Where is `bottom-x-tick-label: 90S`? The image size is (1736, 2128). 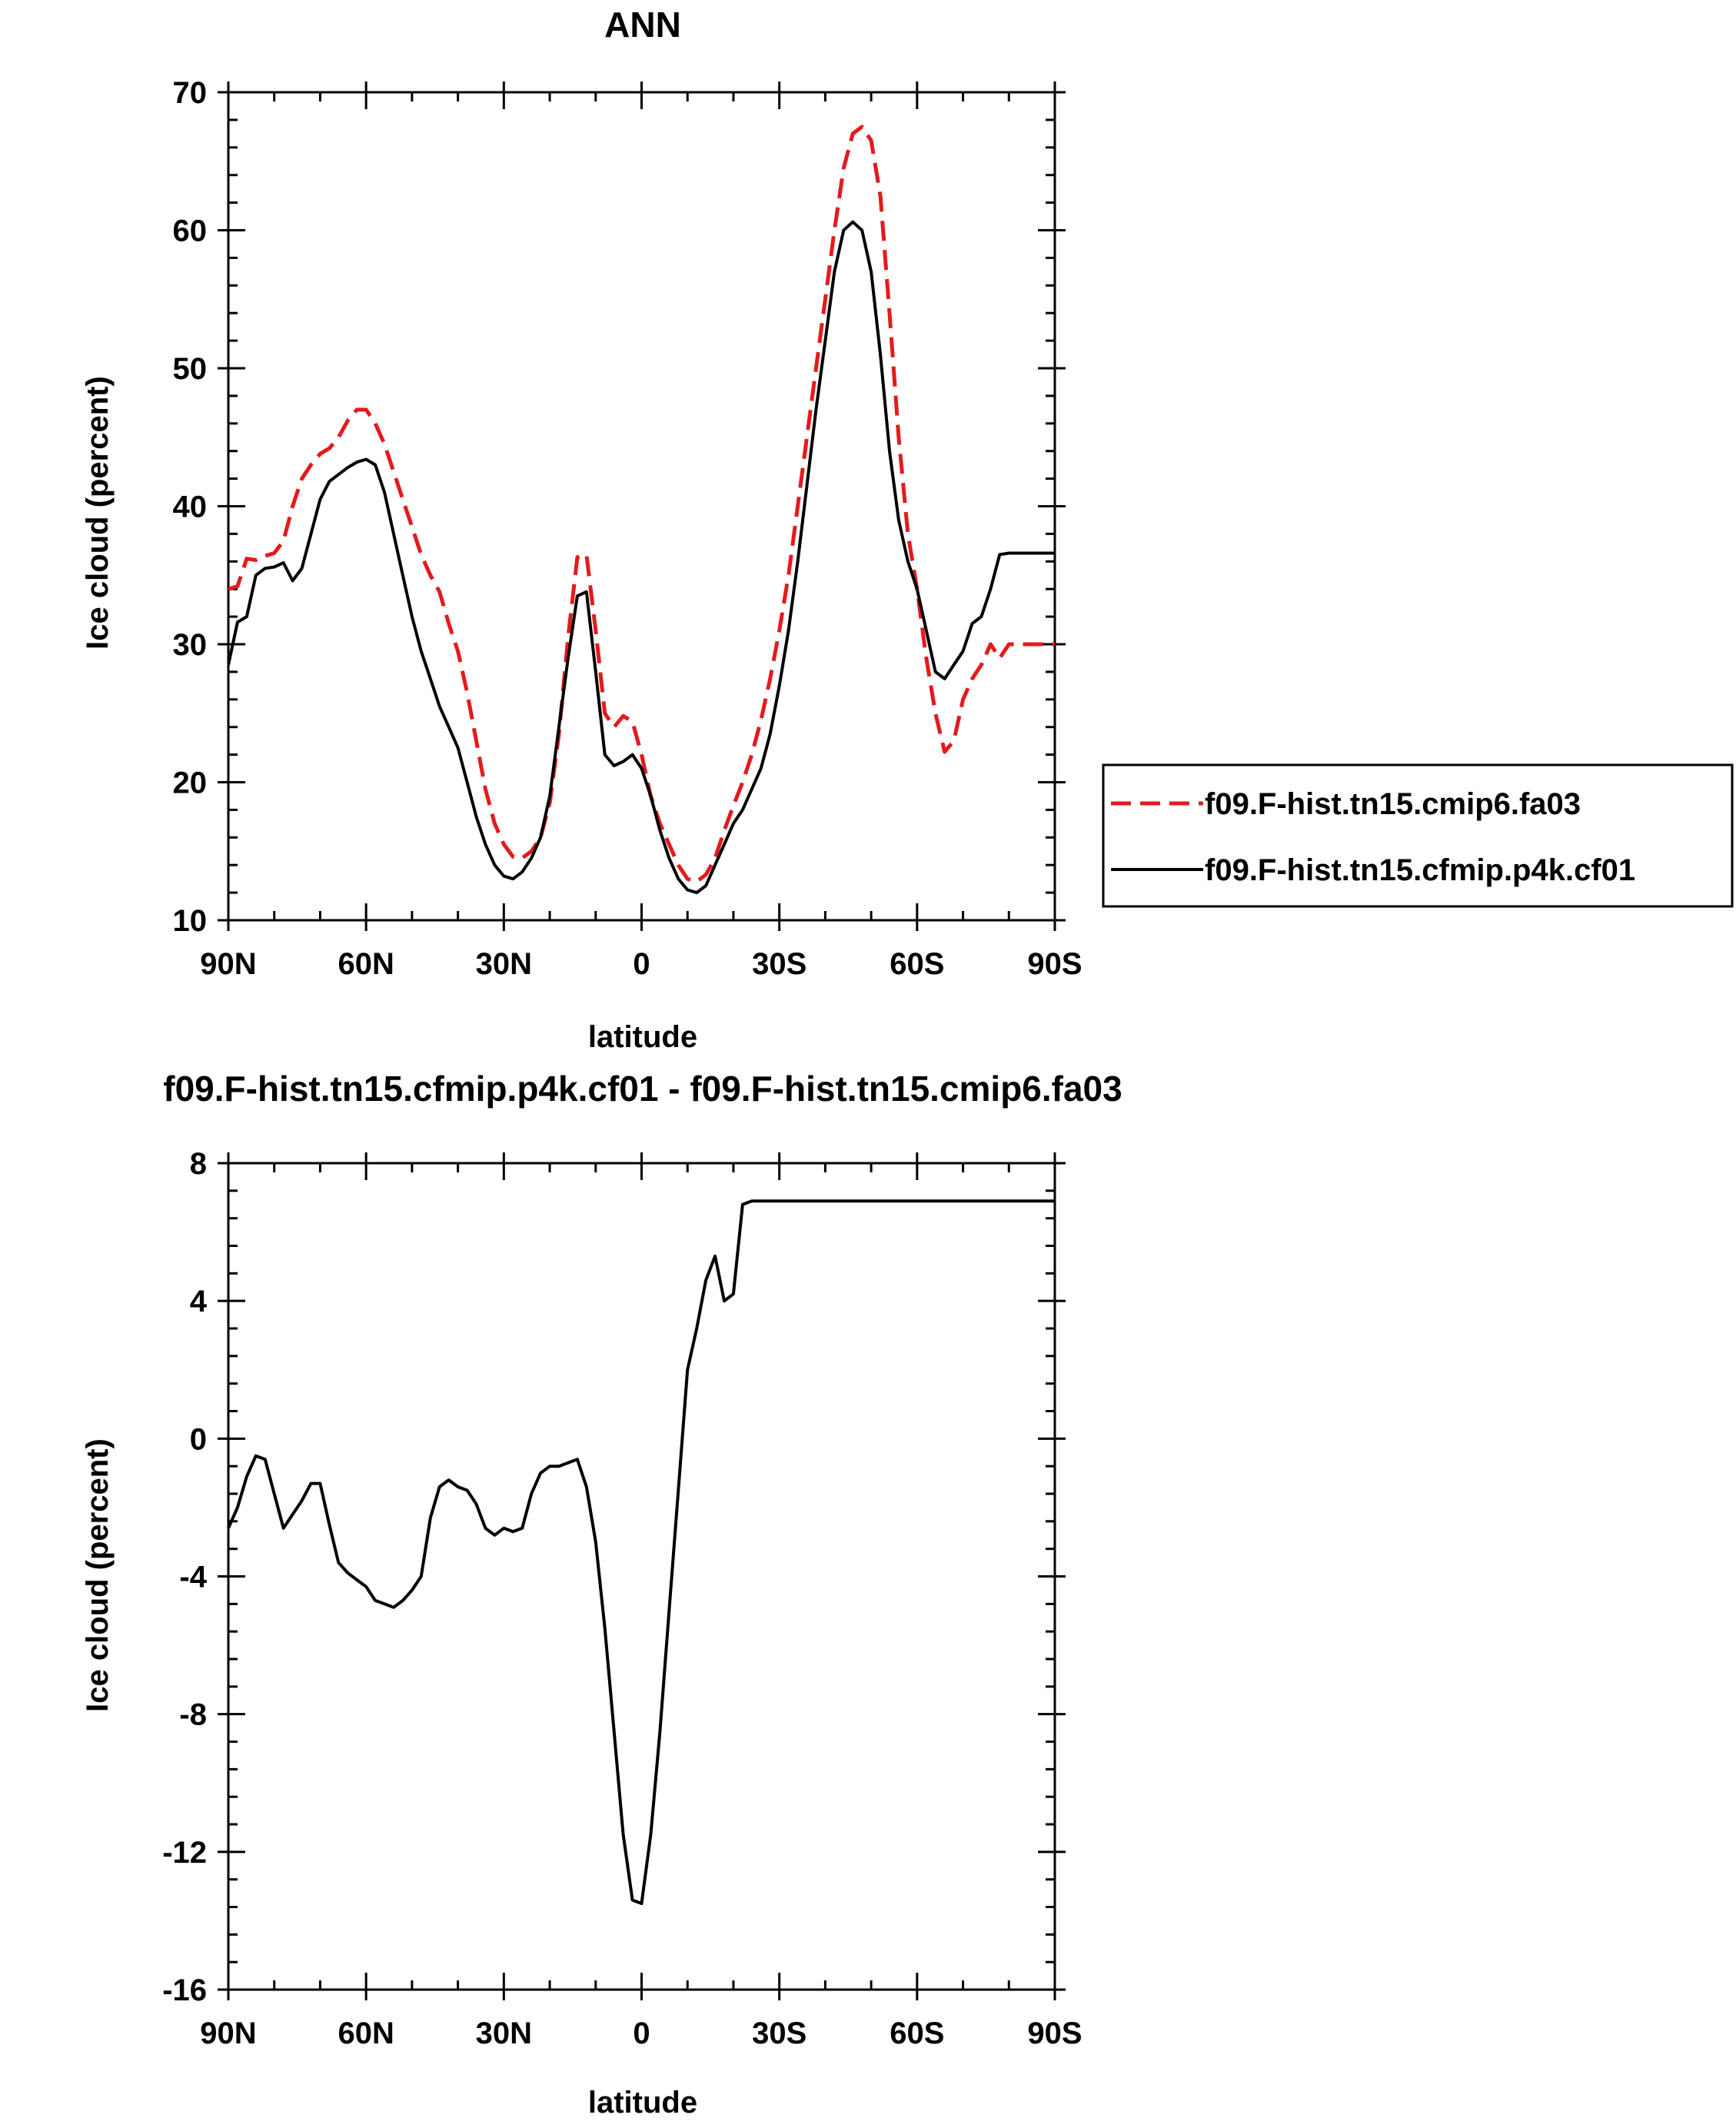 bottom-x-tick-label: 90S is located at coordinates (1054, 2033).